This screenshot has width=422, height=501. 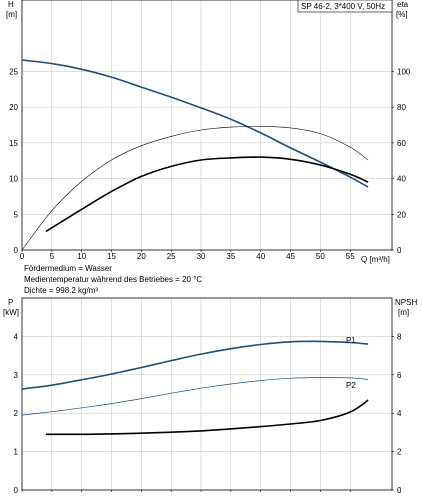 What do you see at coordinates (399, 413) in the screenshot?
I see `y-right-tick-label: 4` at bounding box center [399, 413].